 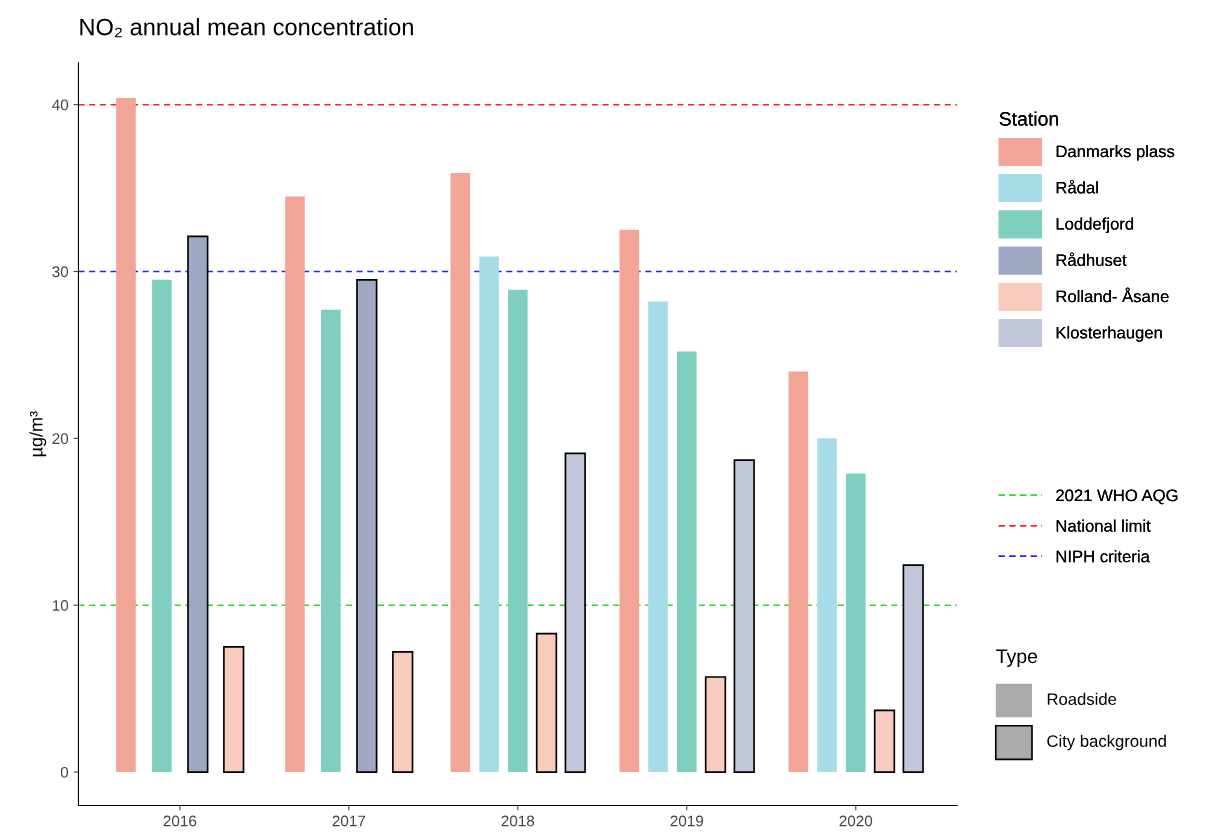 What do you see at coordinates (60, 105) in the screenshot?
I see `y-tick-label: 40` at bounding box center [60, 105].